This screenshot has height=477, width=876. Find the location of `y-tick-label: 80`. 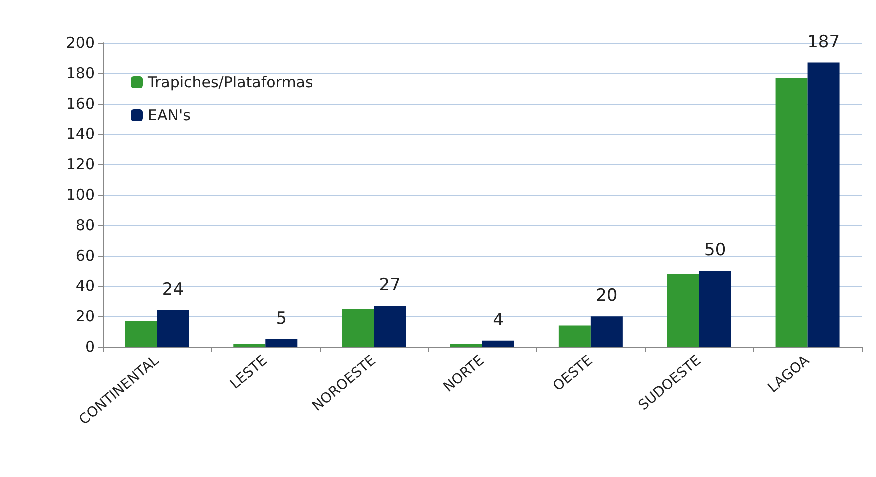

y-tick-label: 80 is located at coordinates (85, 225).